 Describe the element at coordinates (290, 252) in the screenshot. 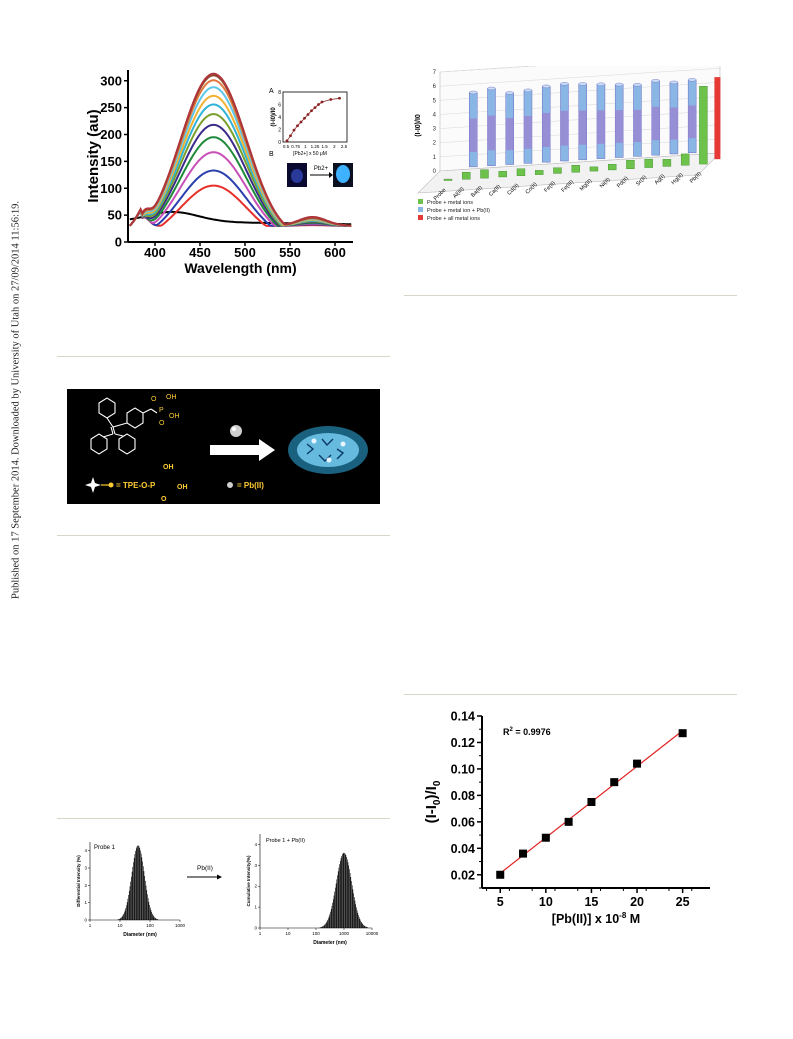

I see `x-tick-label: 550` at that location.